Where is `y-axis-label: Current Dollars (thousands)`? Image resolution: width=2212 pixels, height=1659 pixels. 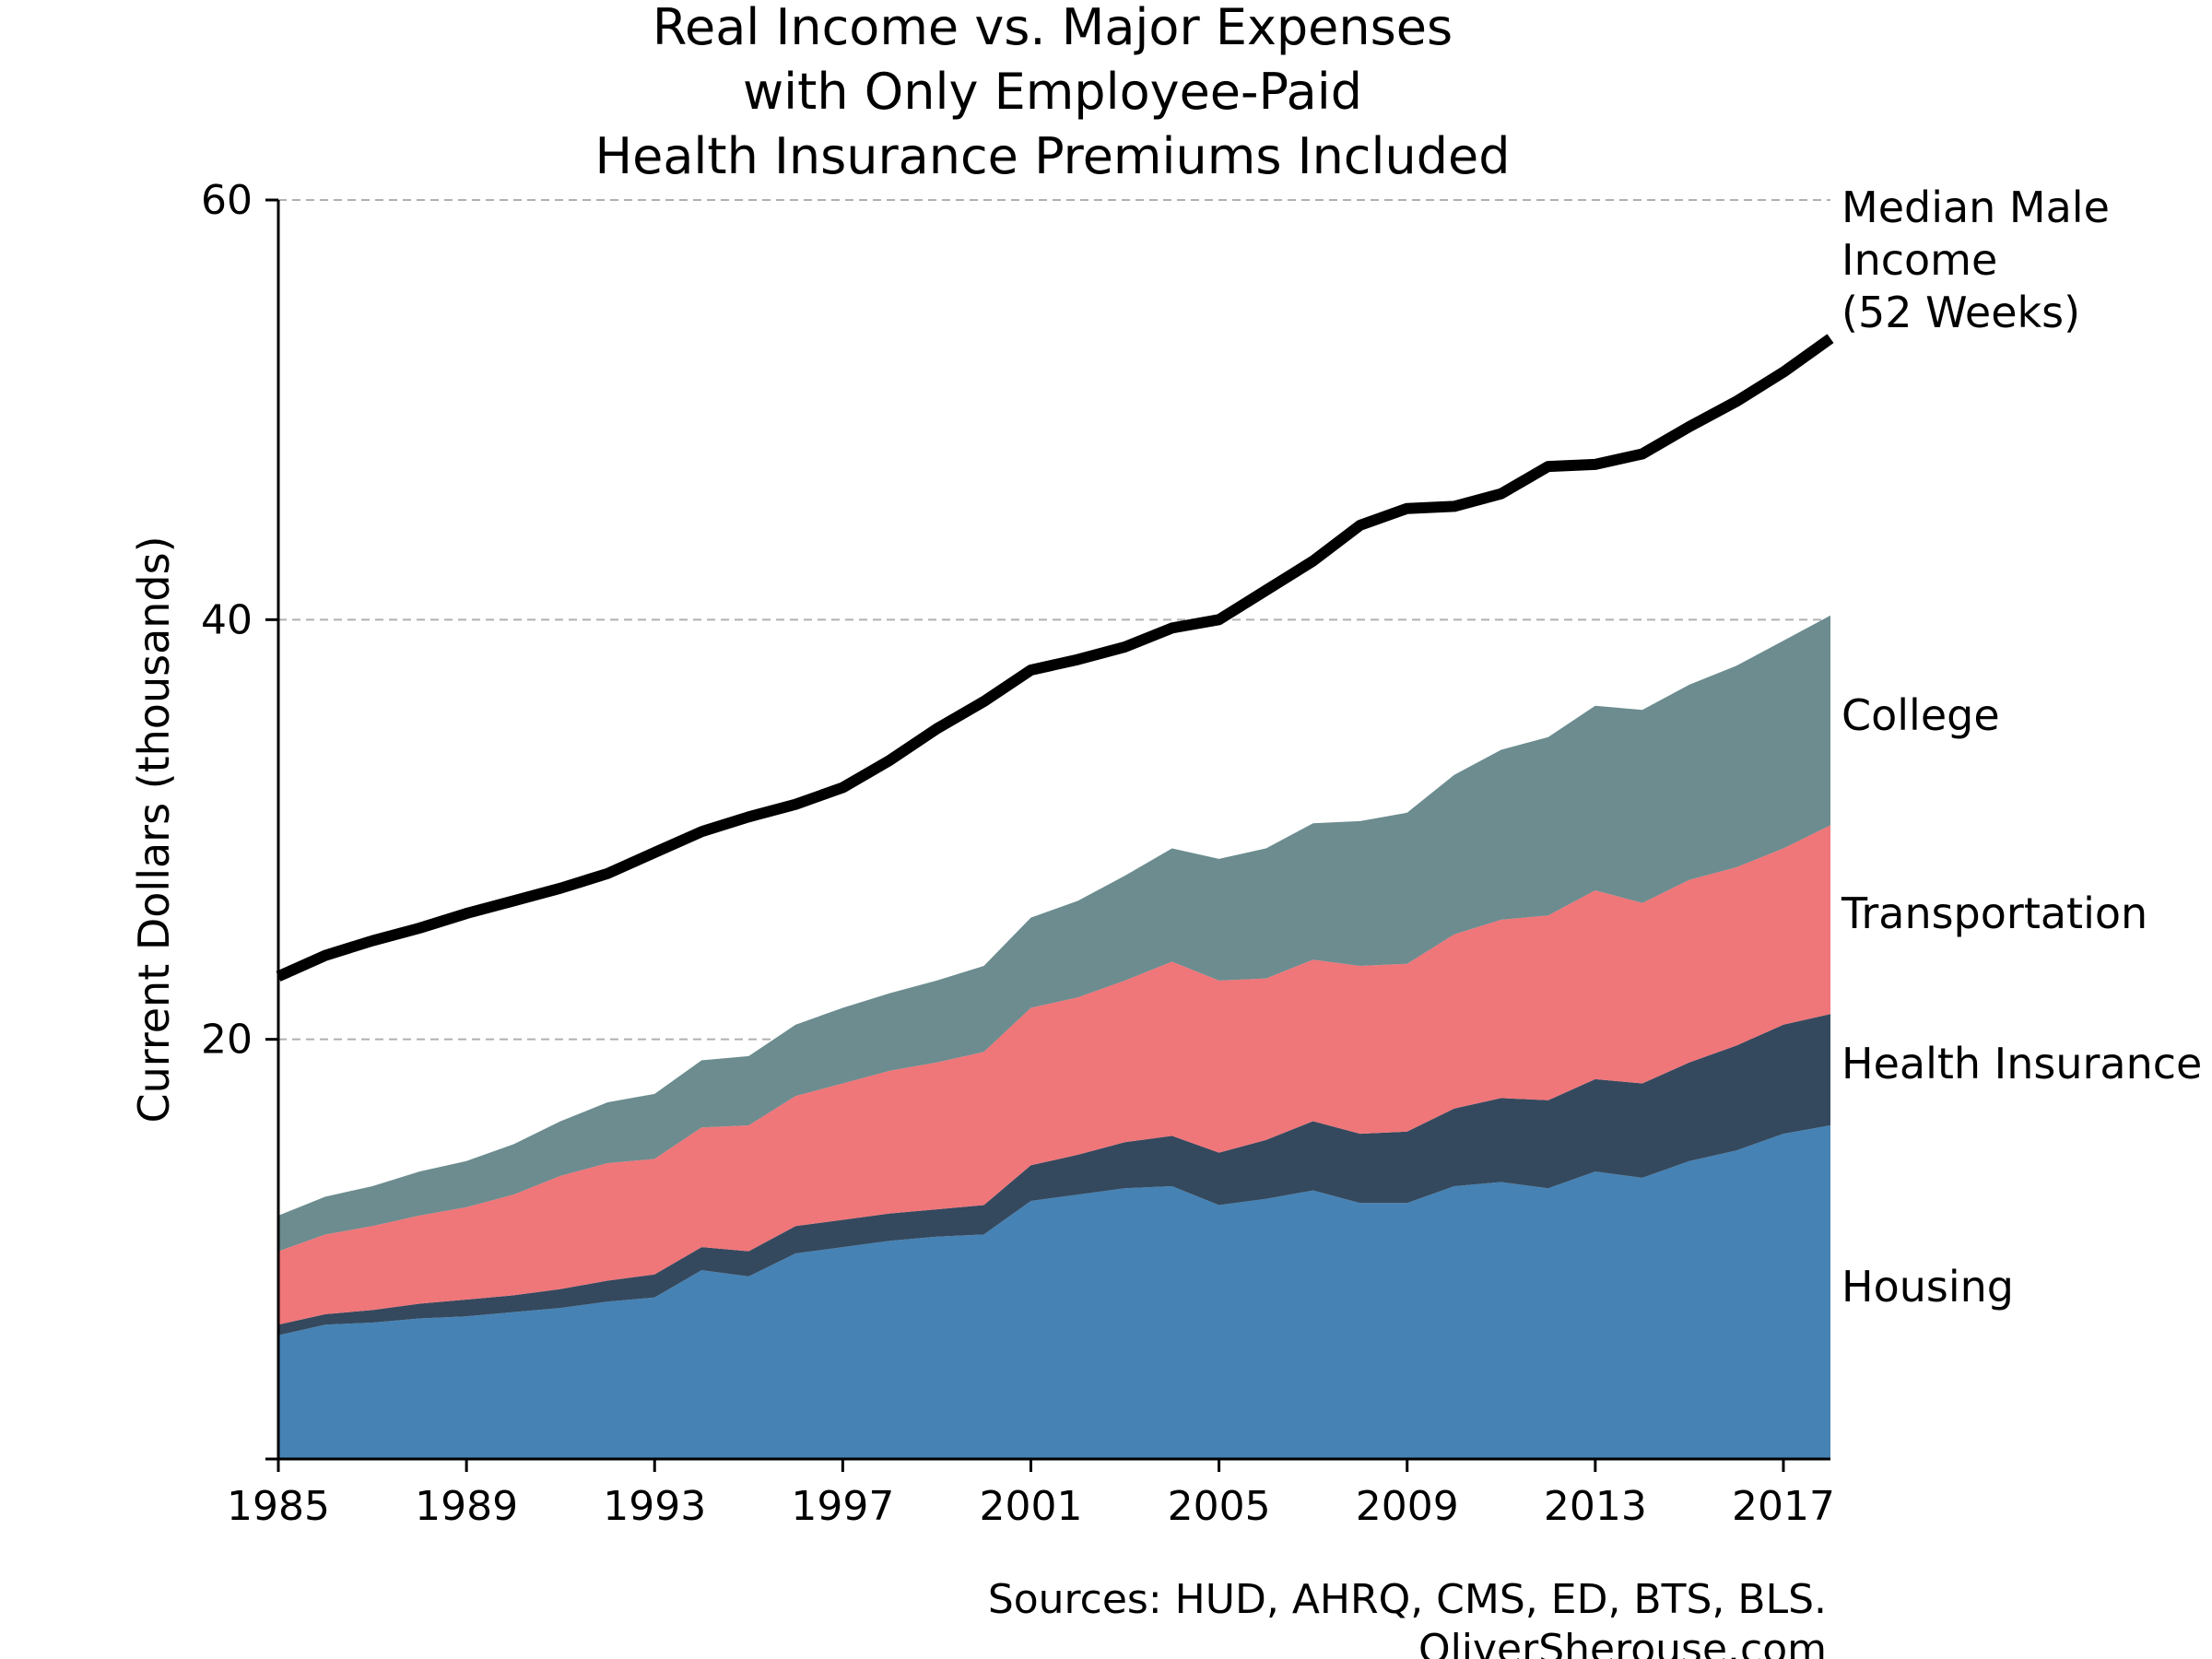 y-axis-label: Current Dollars (thousands) is located at coordinates (154, 829).